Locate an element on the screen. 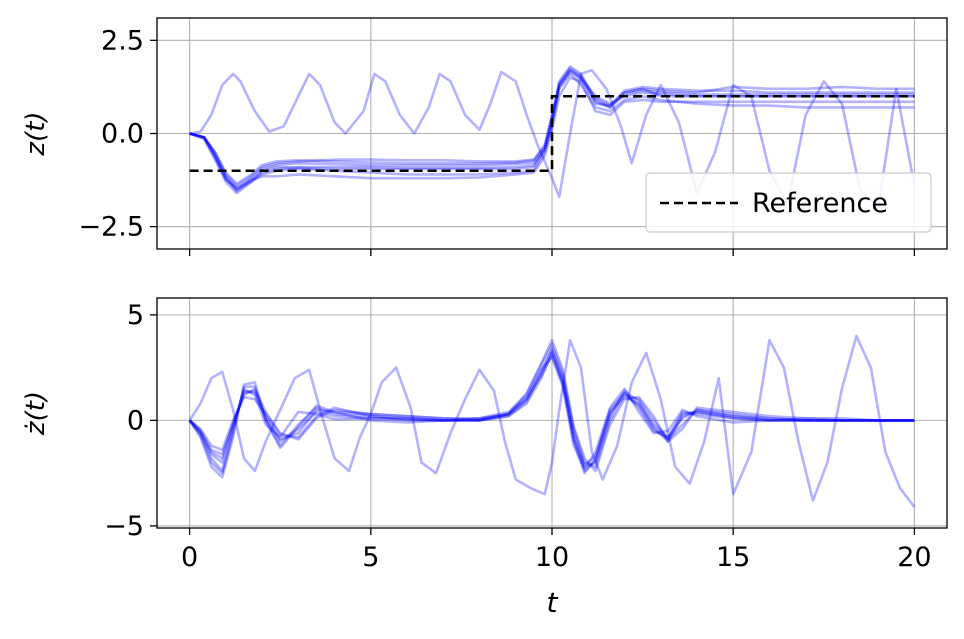 This screenshot has height=639, width=964. bot-ytick-label--5: −5 is located at coordinates (124, 526).